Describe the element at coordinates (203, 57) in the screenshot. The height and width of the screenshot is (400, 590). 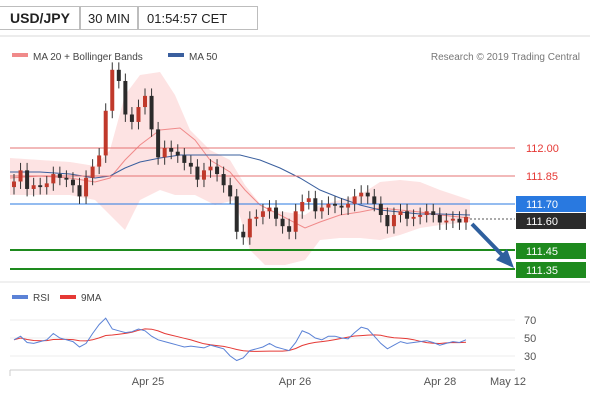
I see `ma50-legend-label: MA 50` at that location.